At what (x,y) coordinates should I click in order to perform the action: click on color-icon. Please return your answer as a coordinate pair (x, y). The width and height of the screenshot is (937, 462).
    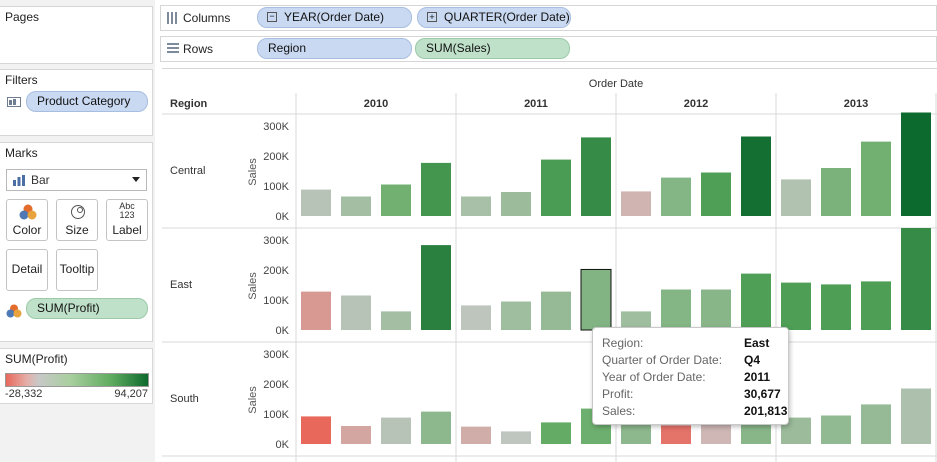
    Looking at the image, I should click on (28, 212).